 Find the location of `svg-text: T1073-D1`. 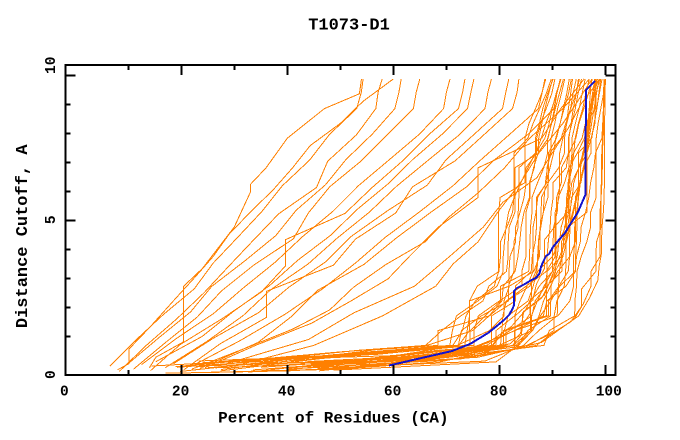

svg-text: T1073-D1 is located at coordinates (349, 25).